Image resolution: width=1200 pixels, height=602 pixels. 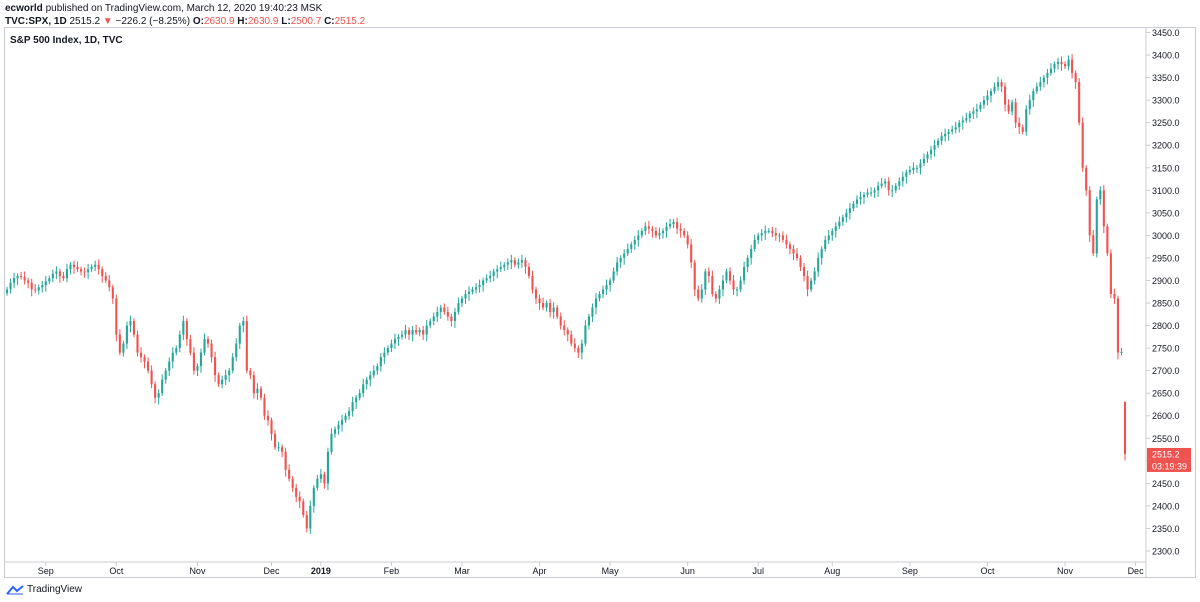 What do you see at coordinates (611, 571) in the screenshot?
I see `time-tick-label: May` at bounding box center [611, 571].